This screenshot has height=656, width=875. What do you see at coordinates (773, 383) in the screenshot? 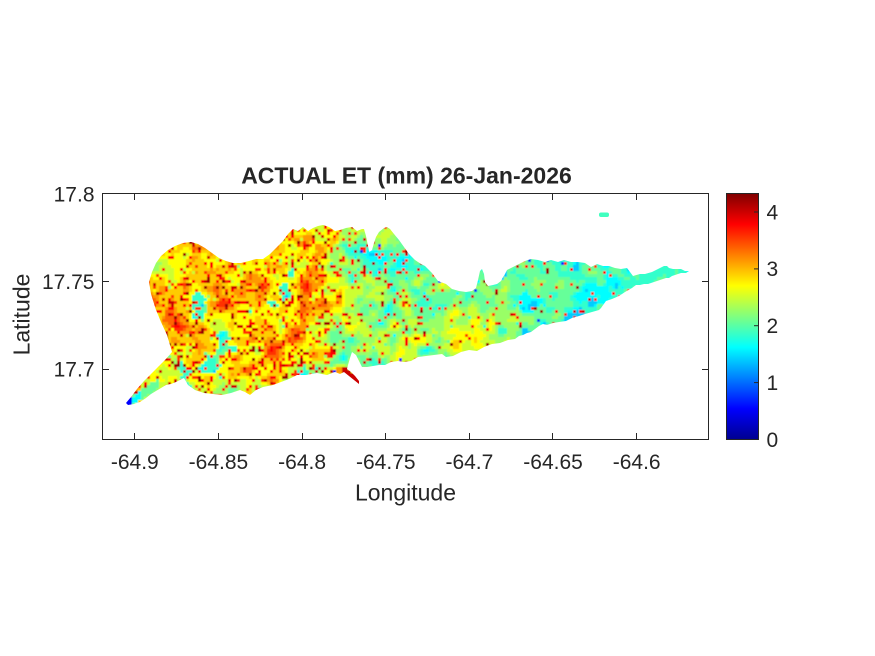
I see `svg-text: 1` at bounding box center [773, 383].